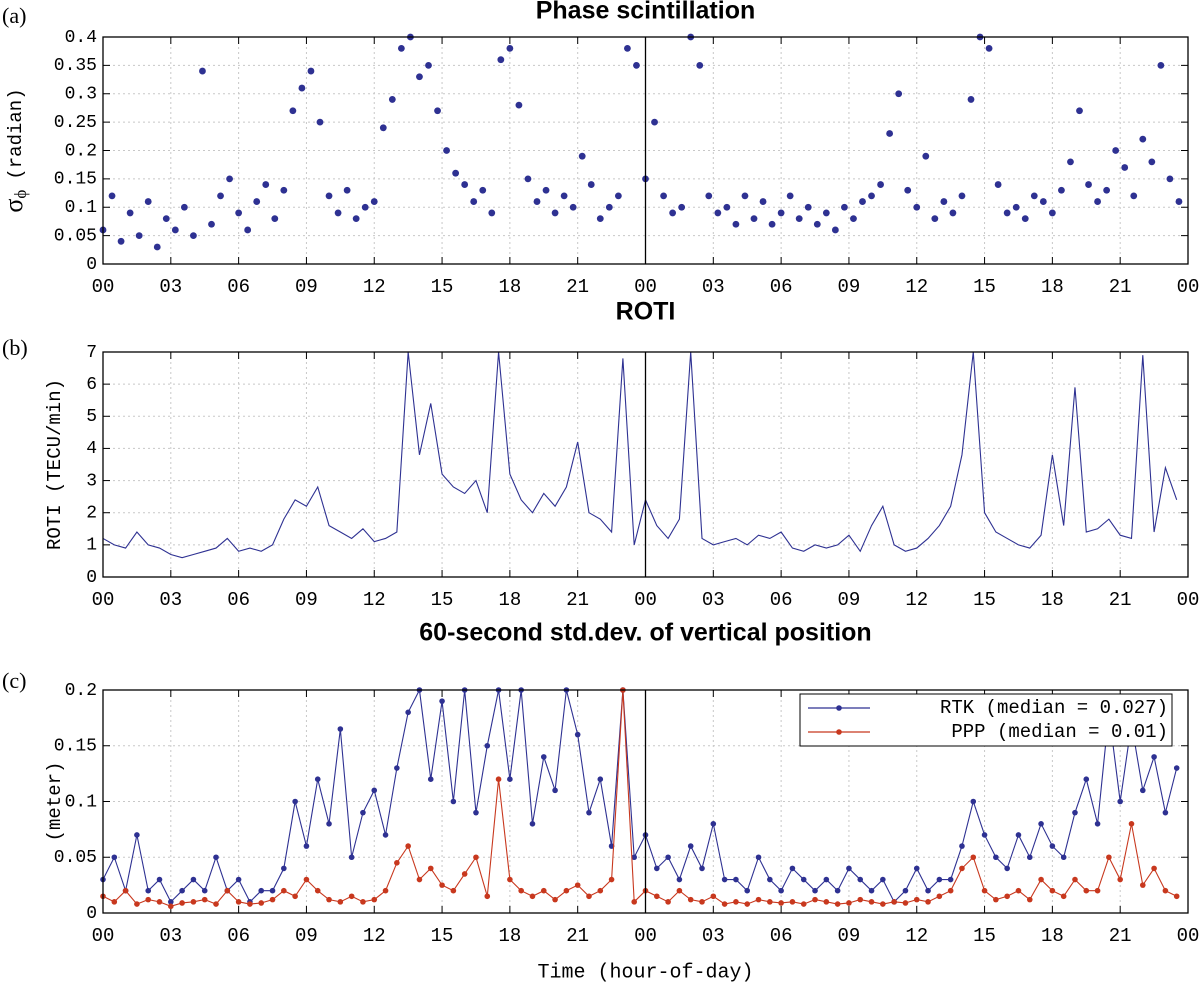 The image size is (1200, 986). I want to click on y-tick-label: 6, so click(91, 385).